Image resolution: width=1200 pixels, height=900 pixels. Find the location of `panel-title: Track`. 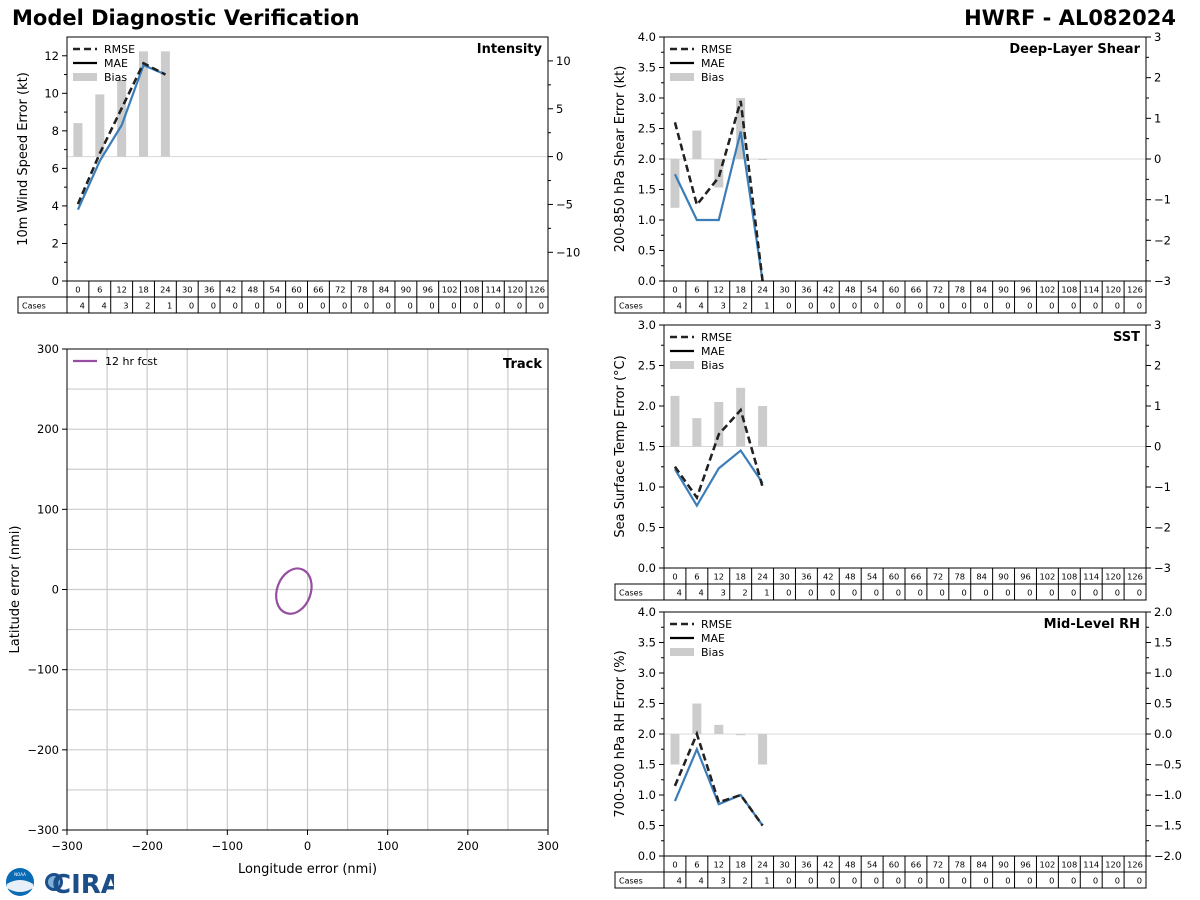

panel-title: Track is located at coordinates (522, 364).